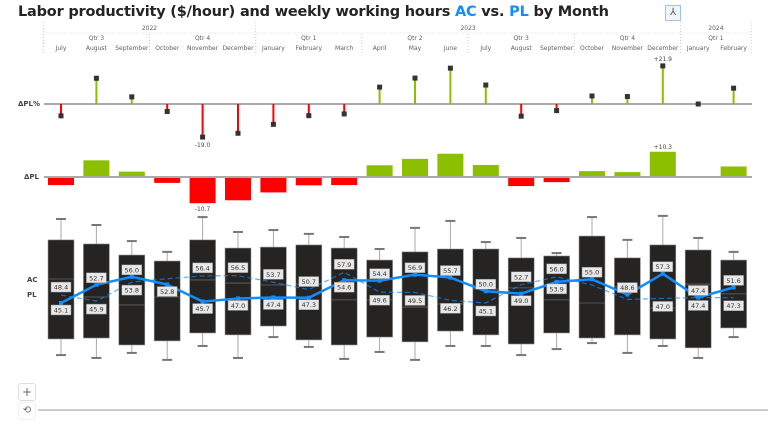 This screenshot has width=768, height=430. I want to click on year-label: 2024, so click(715, 28).